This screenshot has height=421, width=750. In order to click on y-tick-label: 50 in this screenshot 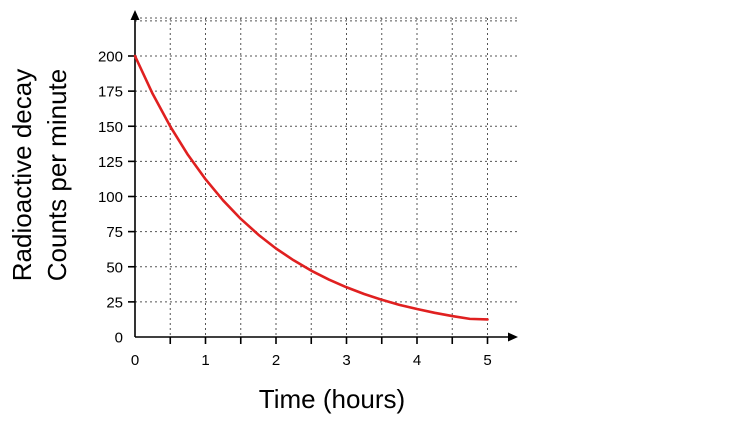, I will do `click(114, 267)`.